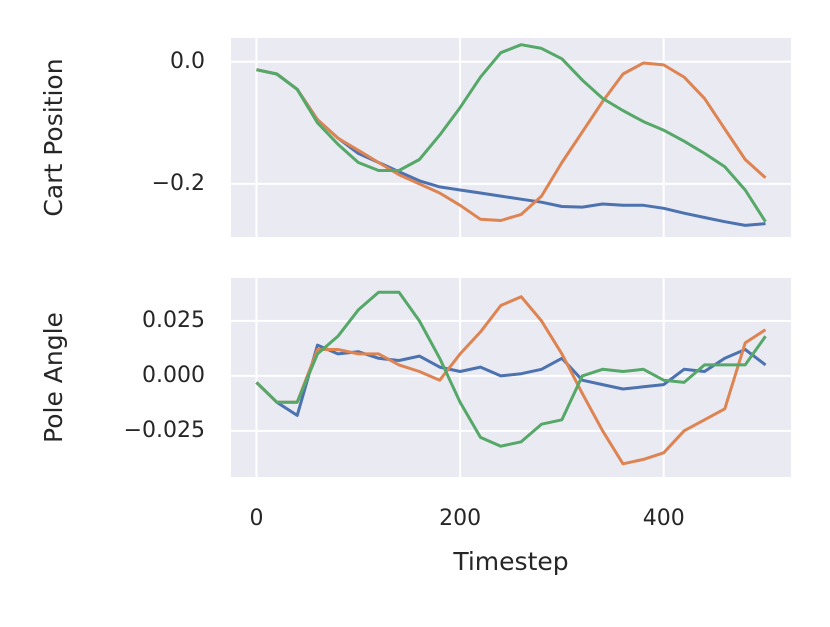  I want to click on y-tick-label: 0.0, so click(187, 61).